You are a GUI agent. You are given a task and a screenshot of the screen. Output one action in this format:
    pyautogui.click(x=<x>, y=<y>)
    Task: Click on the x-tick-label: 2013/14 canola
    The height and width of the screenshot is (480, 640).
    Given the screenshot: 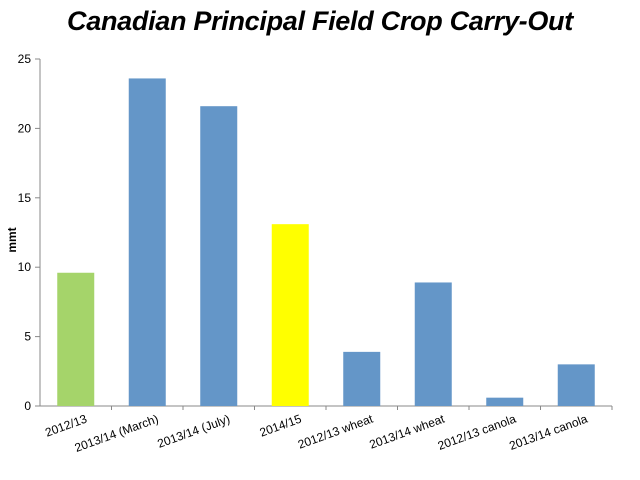 What is the action you would take?
    pyautogui.click(x=548, y=432)
    